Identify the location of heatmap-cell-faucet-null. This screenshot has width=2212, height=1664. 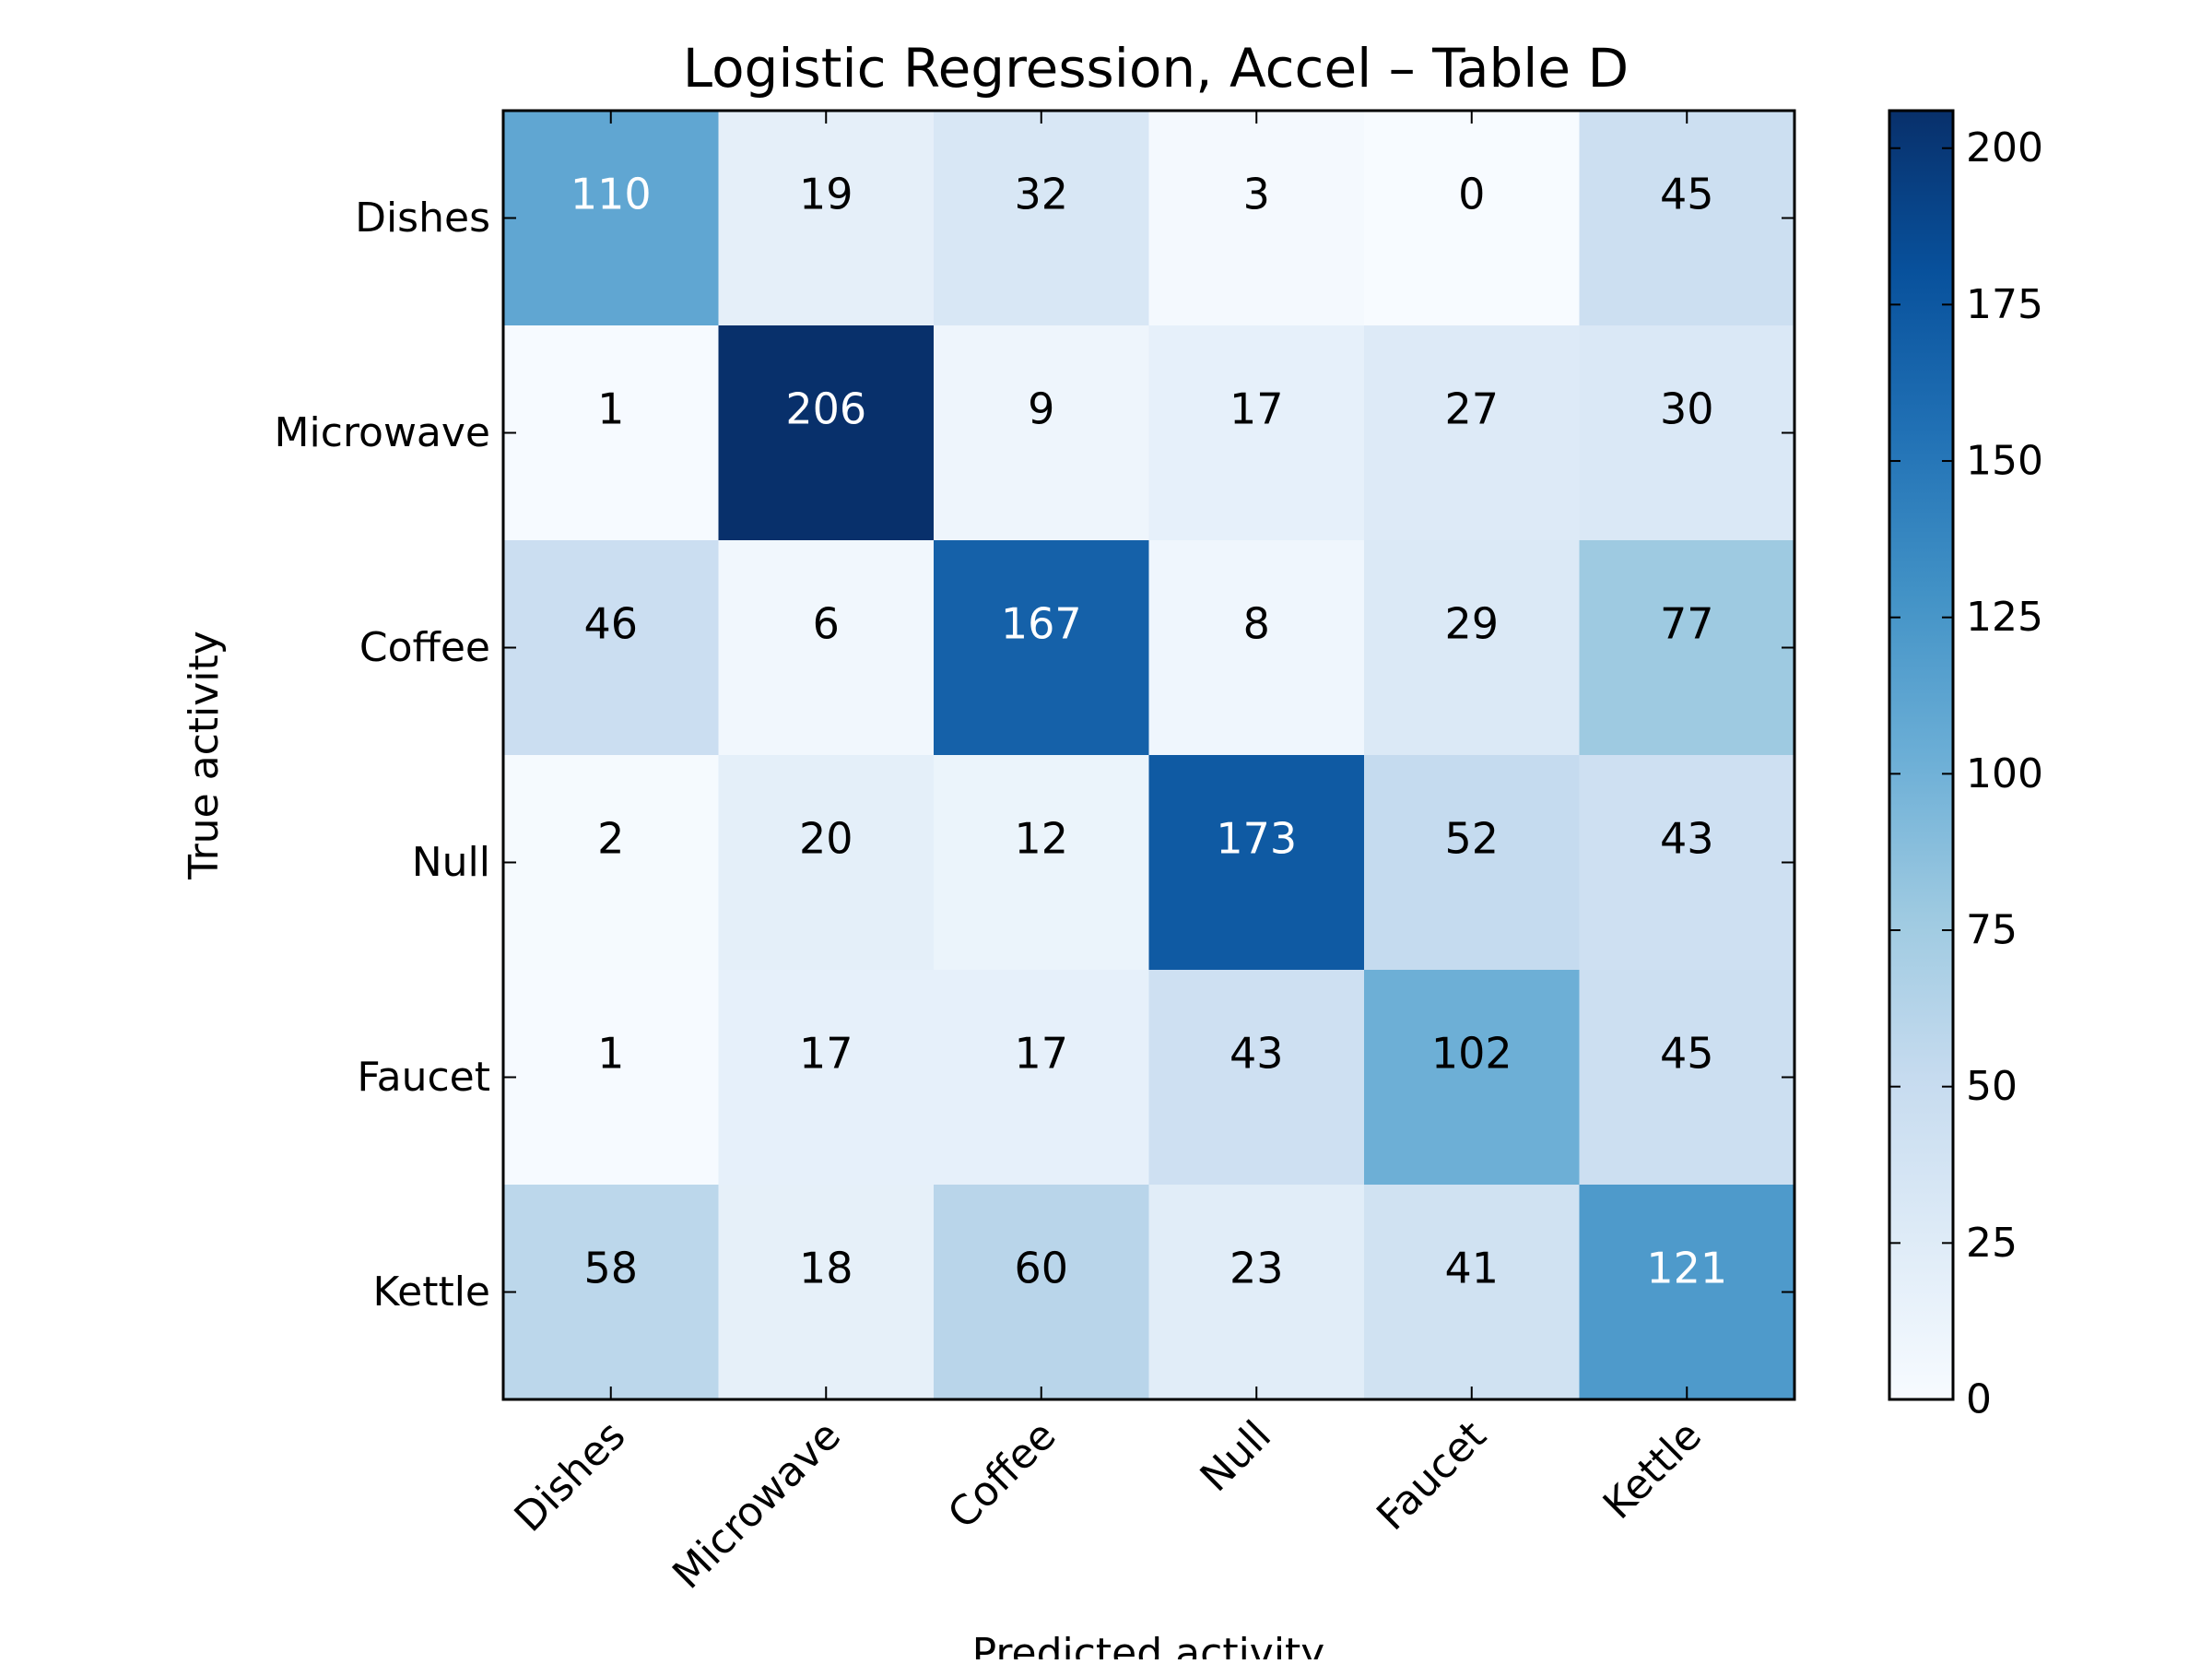
(1256, 1078).